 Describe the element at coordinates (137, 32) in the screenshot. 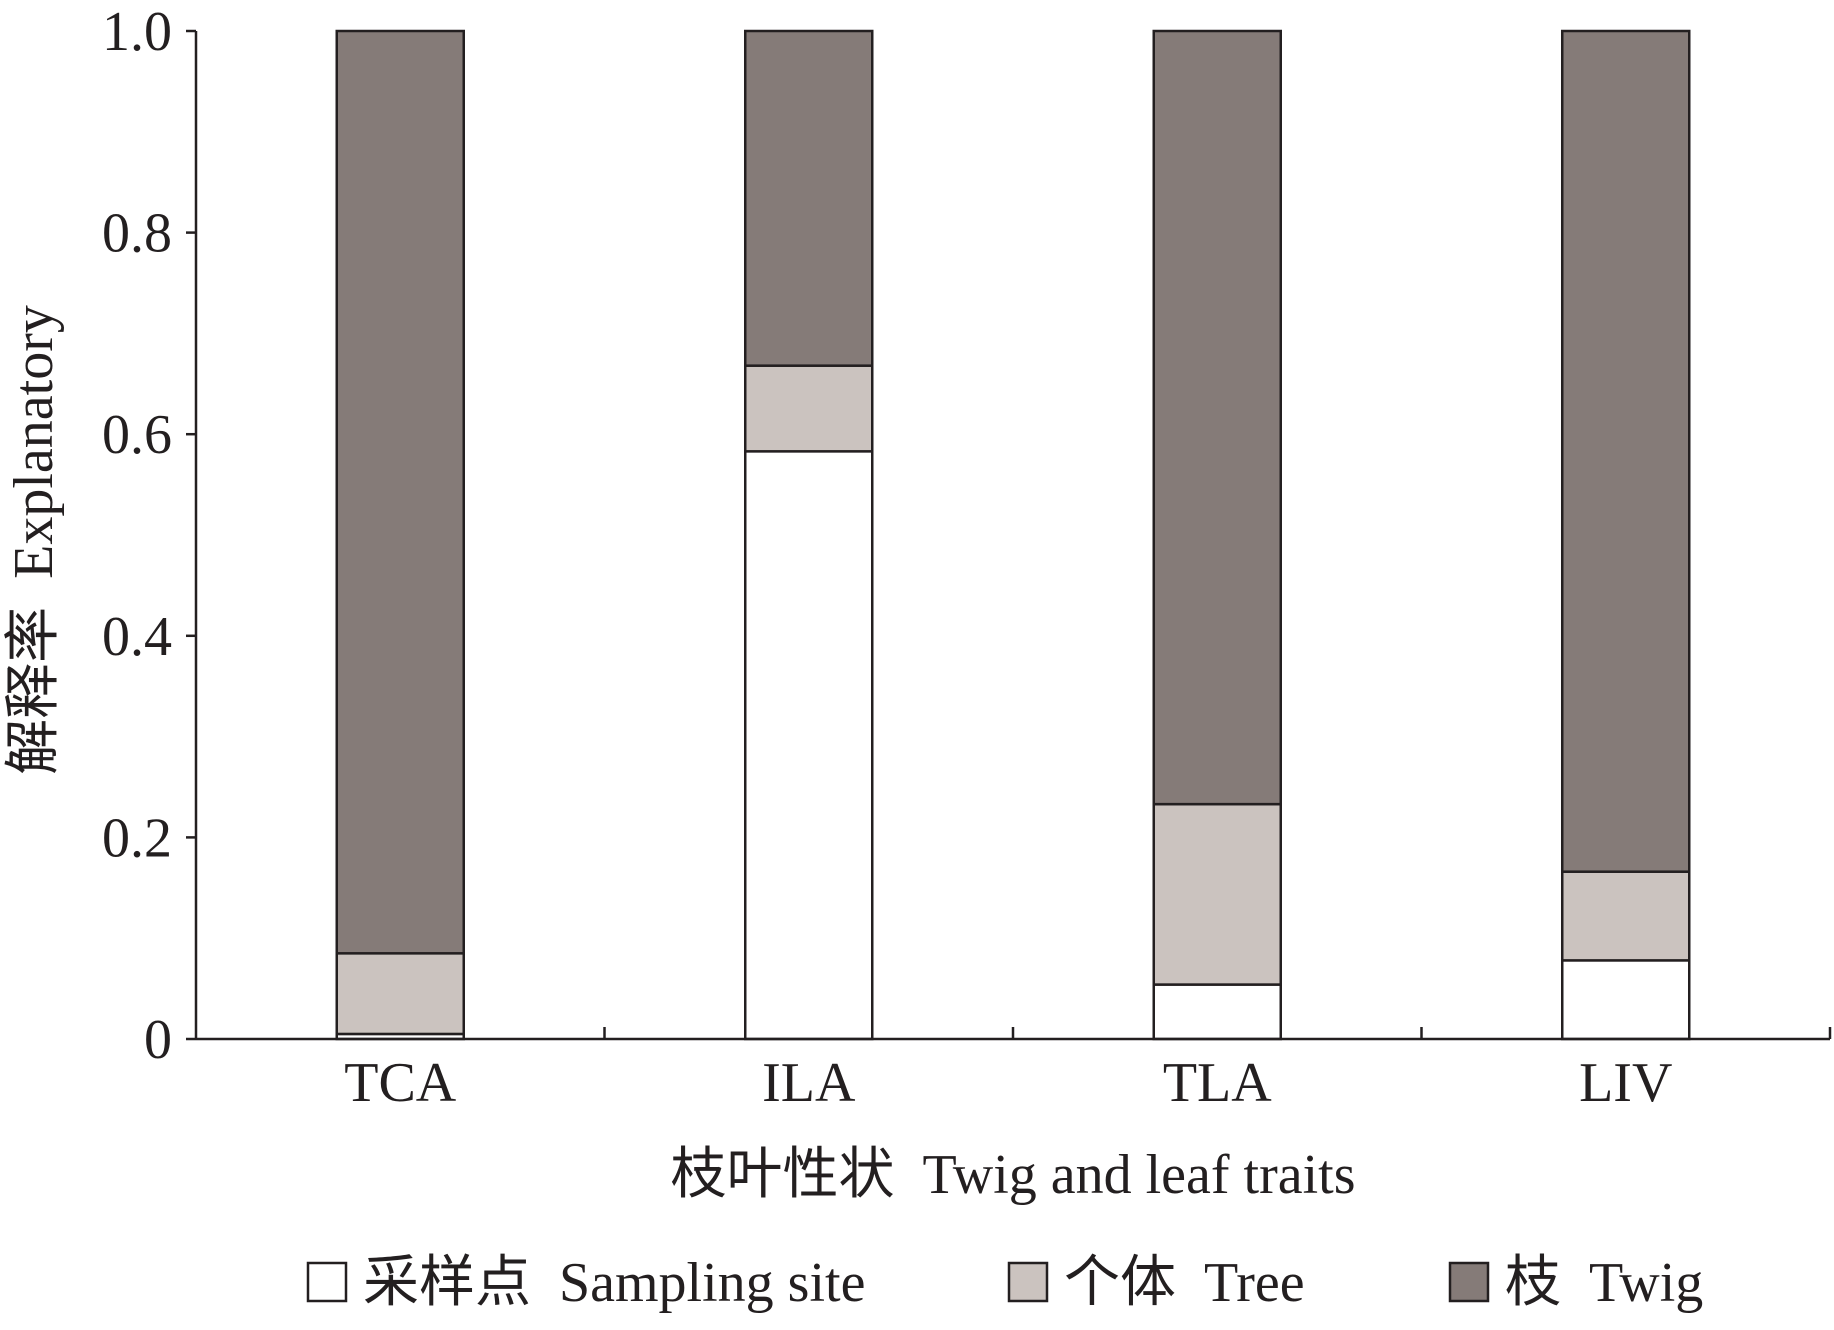

I see `y-tick-label: 1.0` at that location.